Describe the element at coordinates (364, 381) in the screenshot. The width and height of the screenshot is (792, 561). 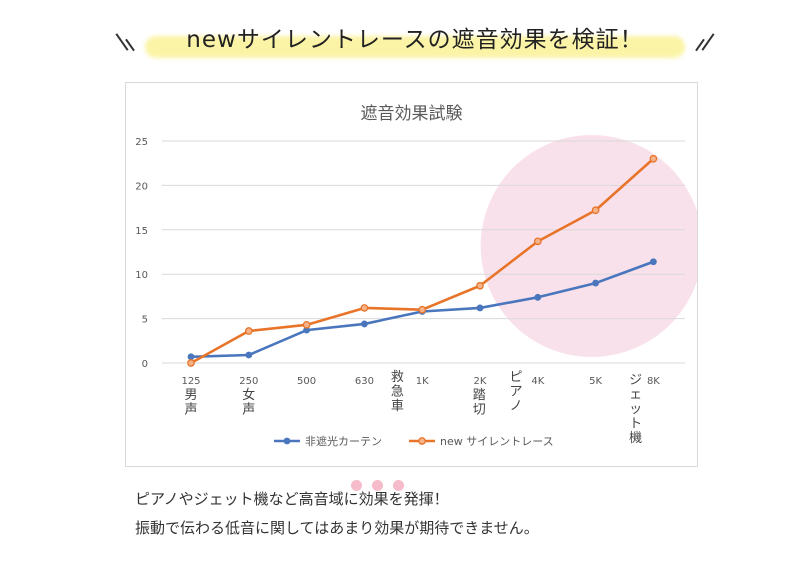
I see `x-tick-label: 630` at that location.